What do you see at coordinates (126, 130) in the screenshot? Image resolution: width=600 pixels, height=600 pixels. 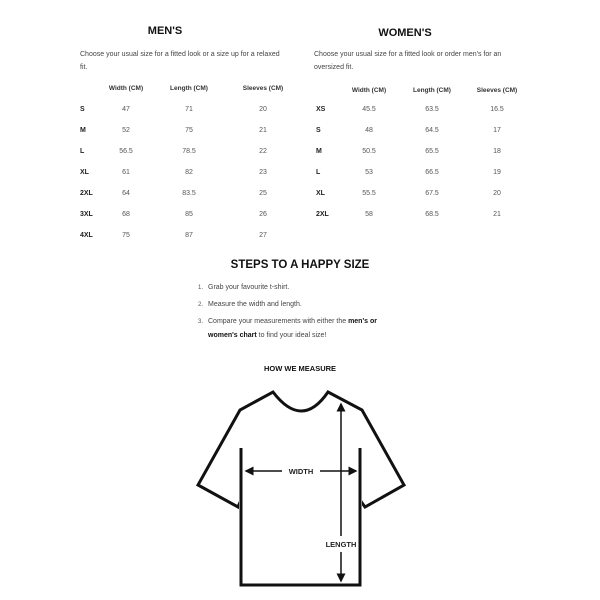 I see `cell-width: 52` at bounding box center [126, 130].